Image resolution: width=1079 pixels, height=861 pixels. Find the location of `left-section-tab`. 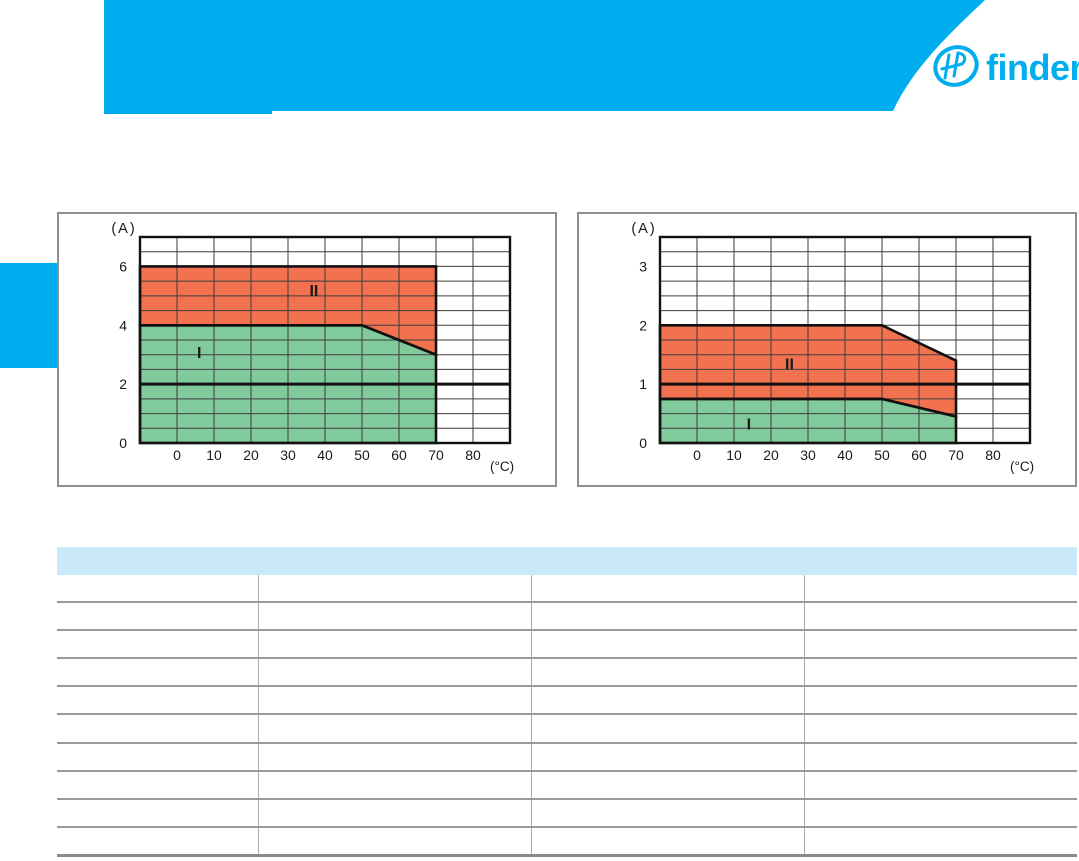

left-section-tab is located at coordinates (28, 315).